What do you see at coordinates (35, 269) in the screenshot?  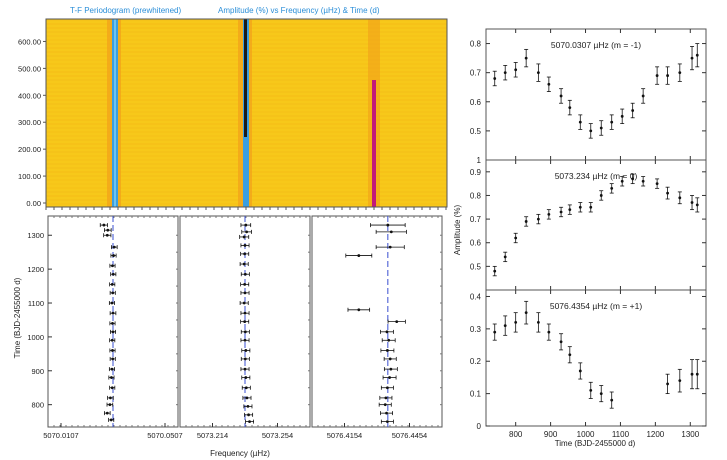 I see `freq-ytick-label: 1200` at bounding box center [35, 269].